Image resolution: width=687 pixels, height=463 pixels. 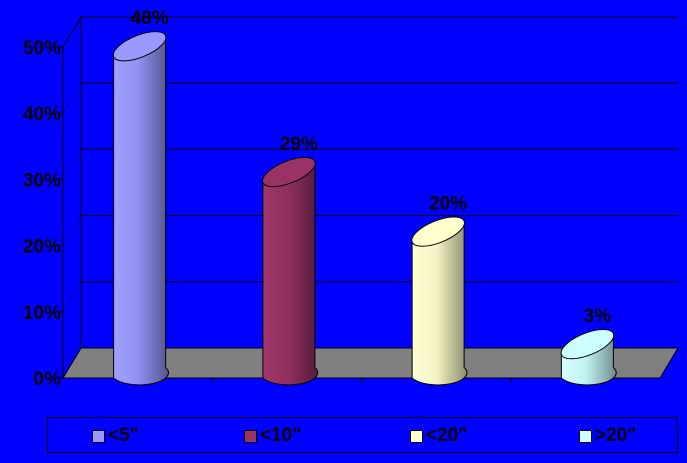 I want to click on legend-label-4: >20", so click(x=616, y=435).